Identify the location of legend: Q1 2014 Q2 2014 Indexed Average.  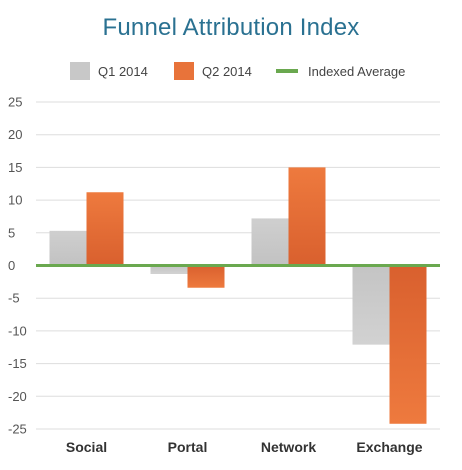
(231, 71).